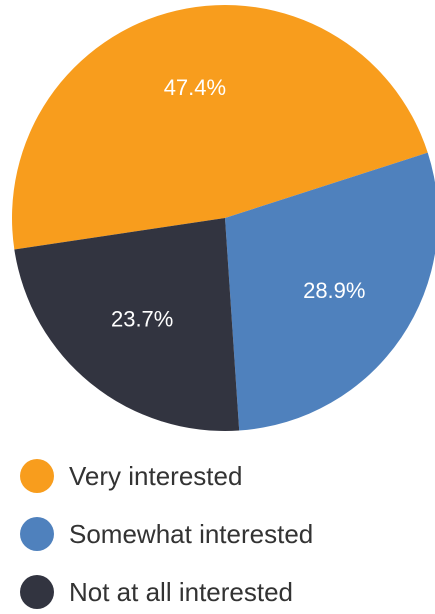  I want to click on pie-label-somewhat-interested: 28.9%, so click(334, 290).